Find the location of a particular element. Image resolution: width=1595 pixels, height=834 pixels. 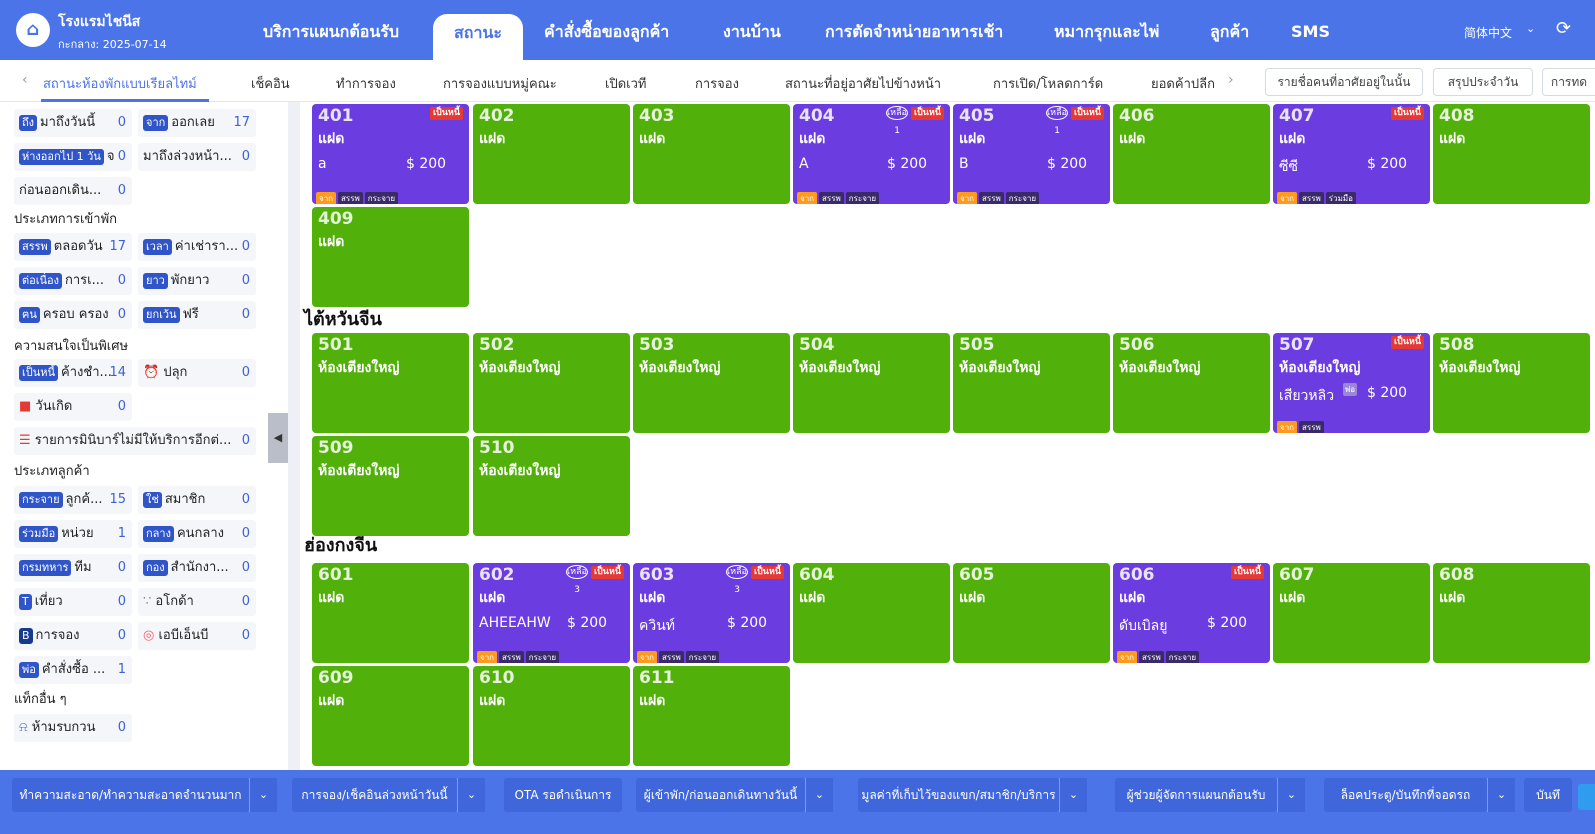

room-card: 510 ห้องเตียงใหญ่ is located at coordinates (551, 486).